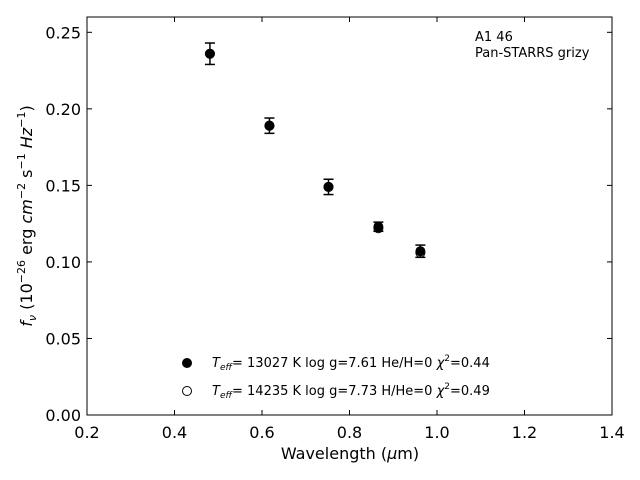 This screenshot has height=480, width=640. I want to click on x-tick-label: 1.2, so click(524, 432).